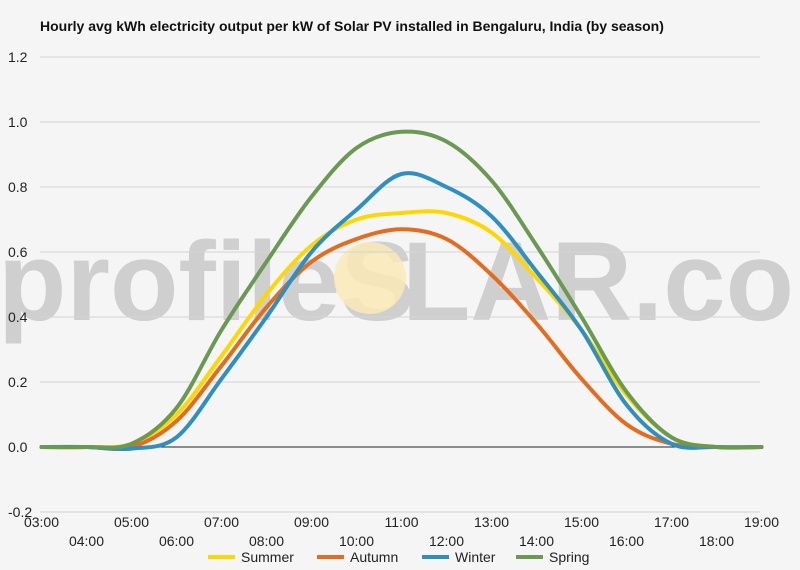 The height and width of the screenshot is (570, 800). I want to click on x-tick-label: 14:00, so click(536, 541).